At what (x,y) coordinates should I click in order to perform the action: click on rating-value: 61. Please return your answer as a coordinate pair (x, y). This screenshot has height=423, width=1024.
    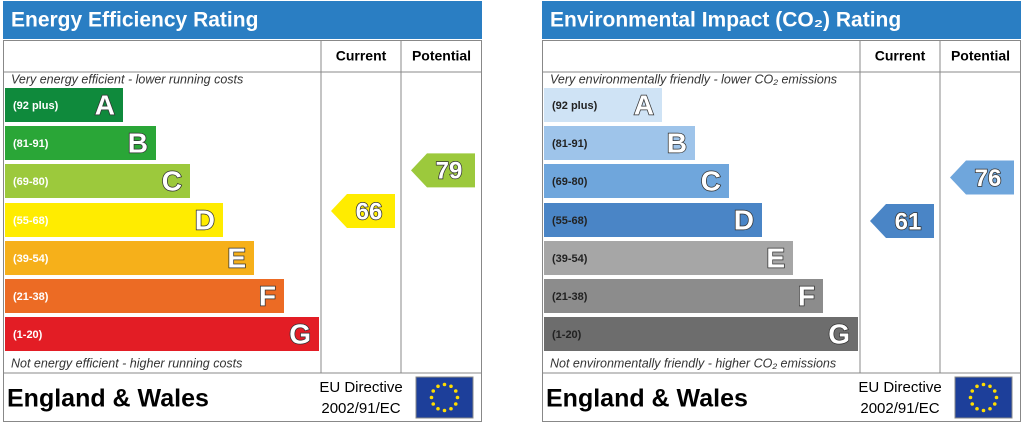
    Looking at the image, I should click on (908, 221).